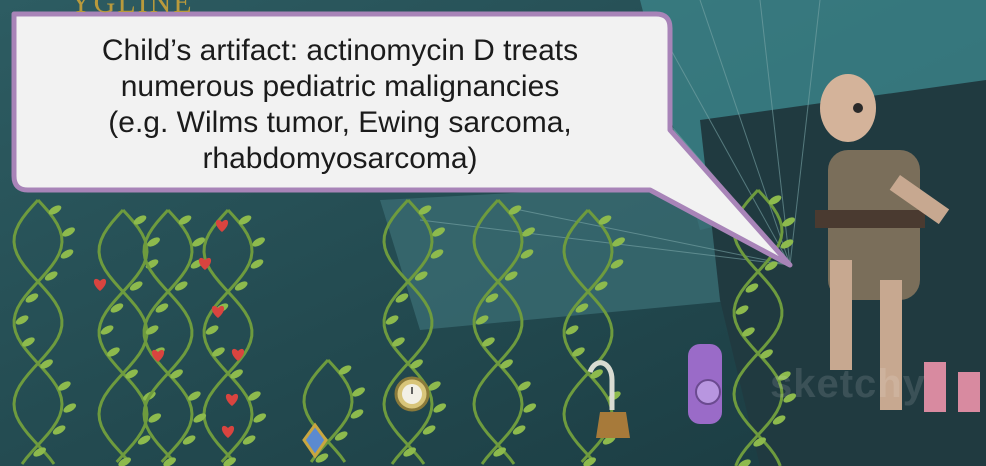  What do you see at coordinates (340, 158) in the screenshot?
I see `bubble-line: rhabdomyosarcoma)` at bounding box center [340, 158].